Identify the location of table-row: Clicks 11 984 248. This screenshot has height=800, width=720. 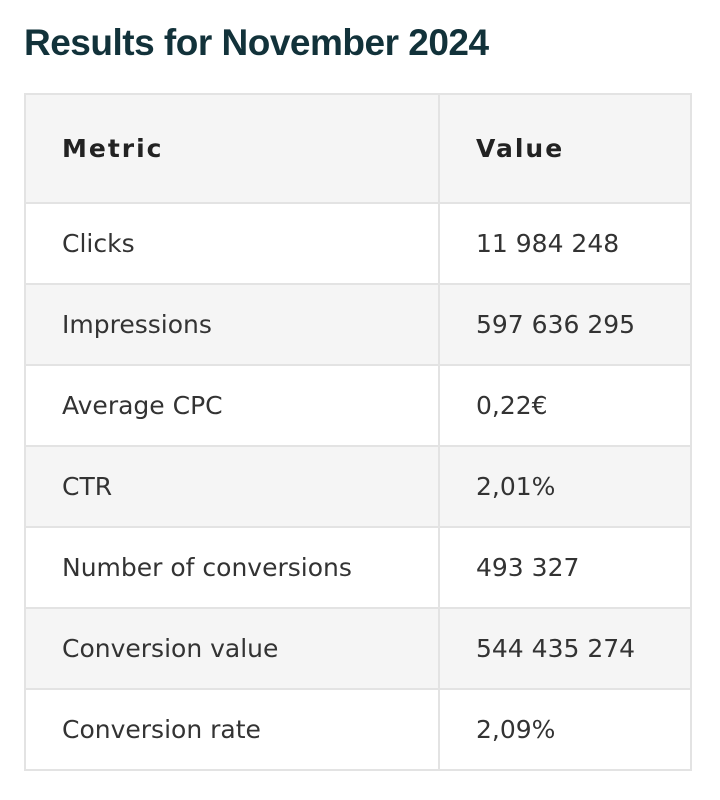
(358, 243).